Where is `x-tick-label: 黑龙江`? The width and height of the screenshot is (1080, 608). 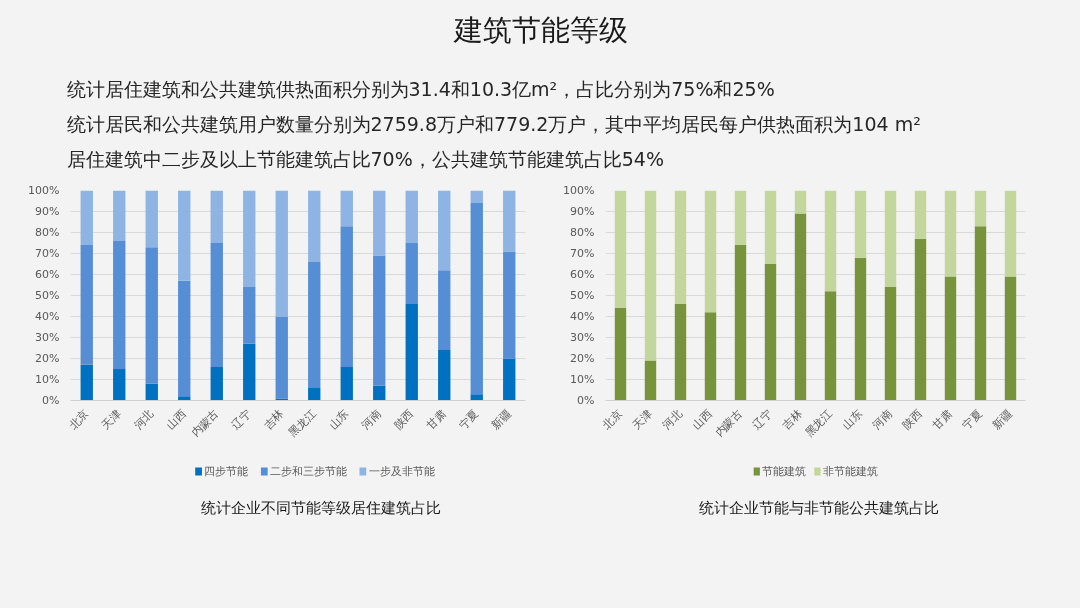
x-tick-label: 黑龙江 is located at coordinates (302, 423).